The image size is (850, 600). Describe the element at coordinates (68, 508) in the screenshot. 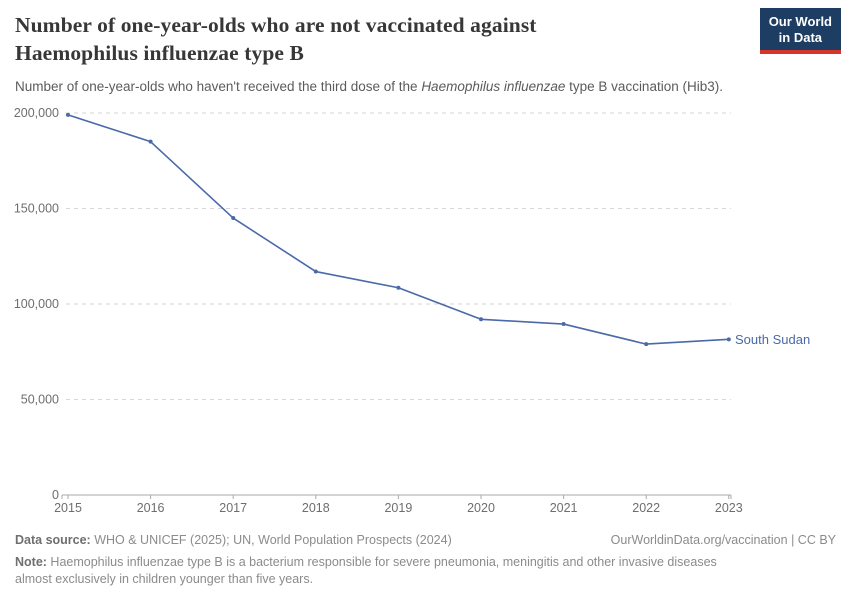

I see `x-tick-label: 2015` at that location.